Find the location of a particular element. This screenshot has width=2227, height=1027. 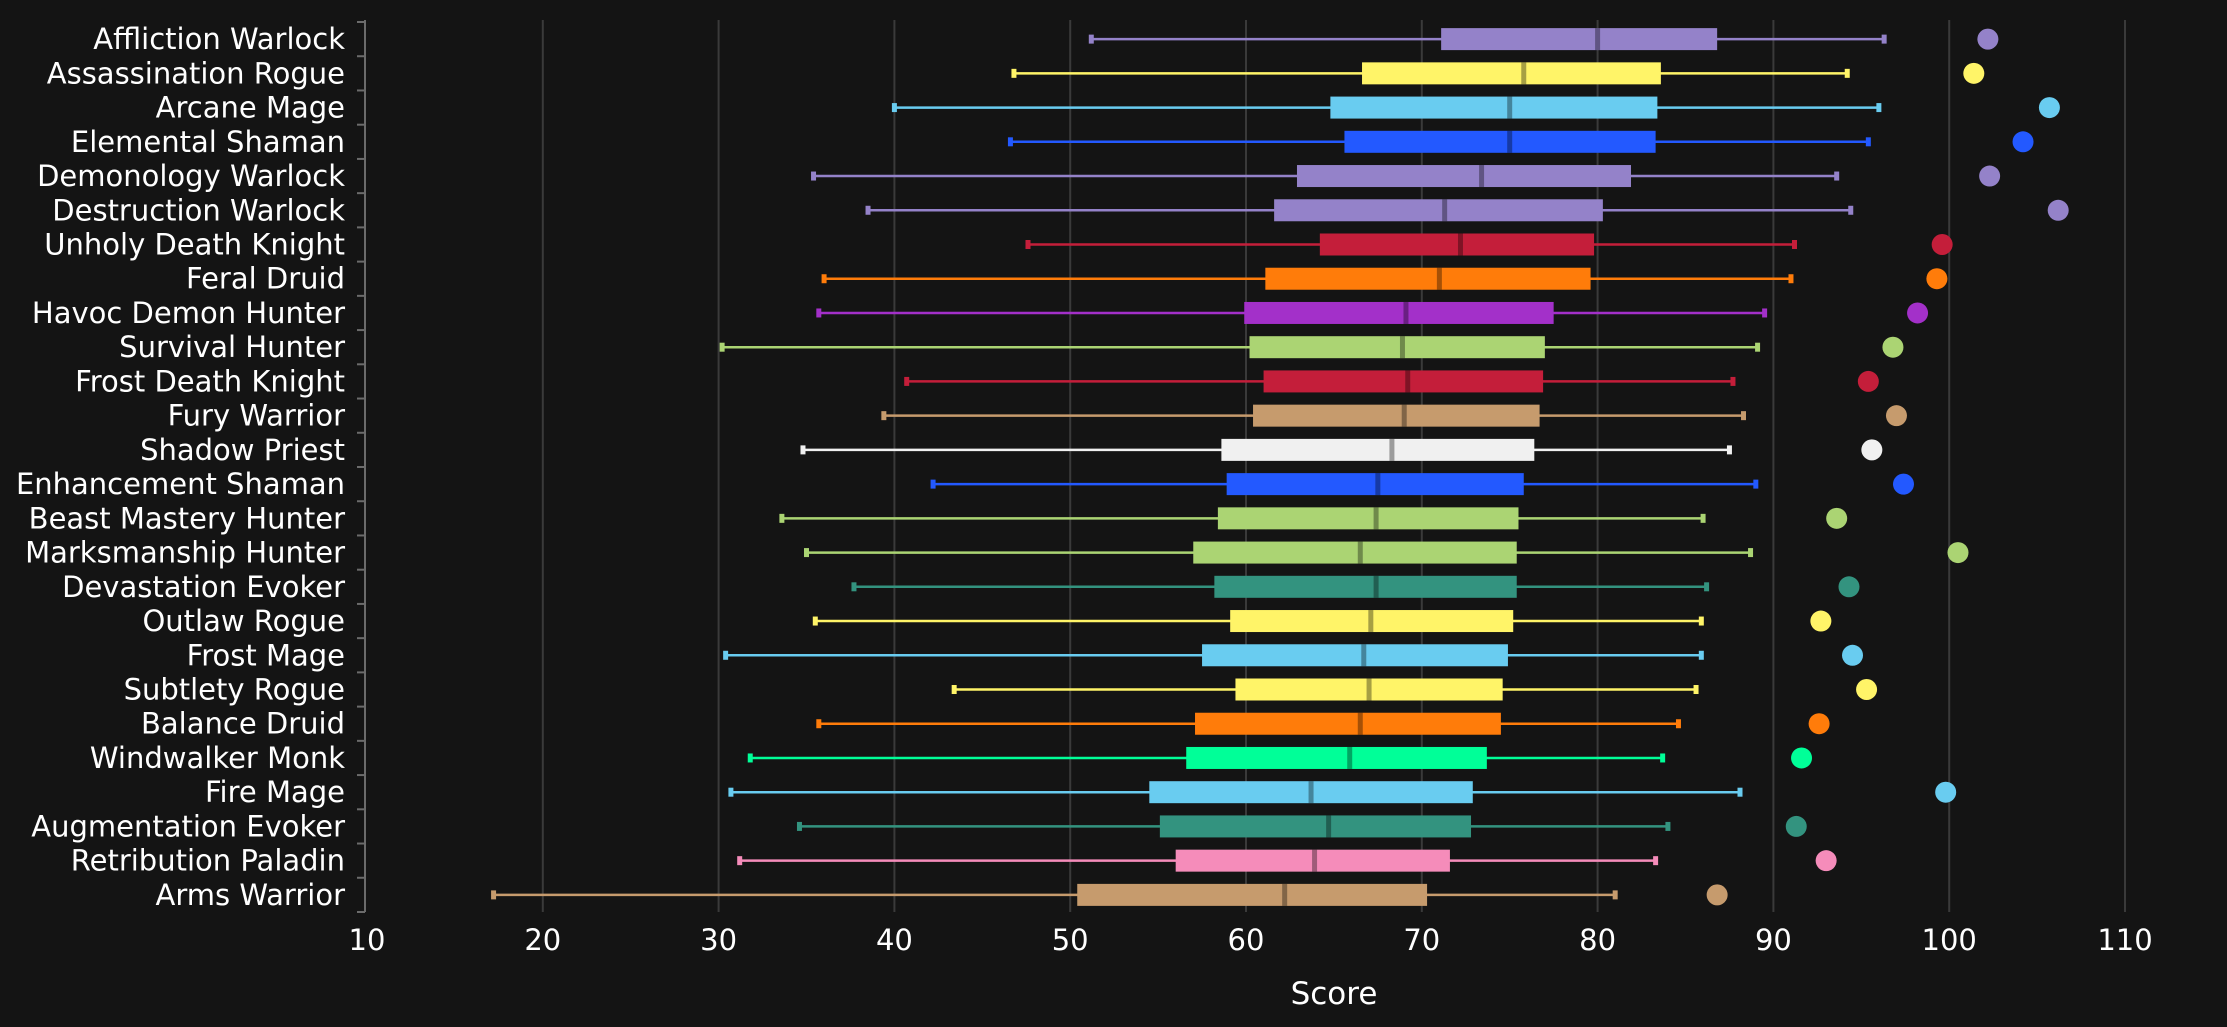

x-tick-label: 50 is located at coordinates (1070, 940).